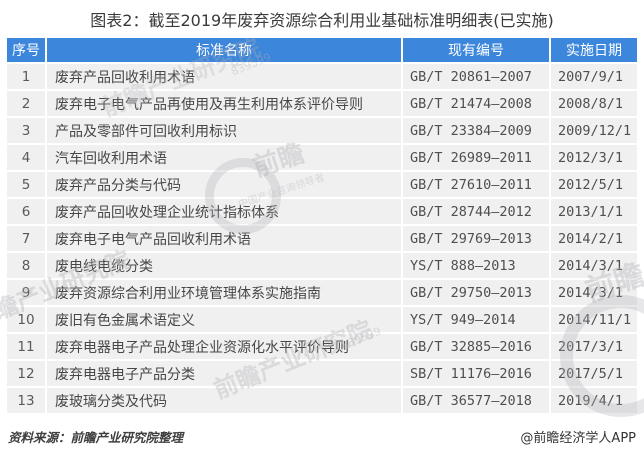  Describe the element at coordinates (322, 20) in the screenshot. I see `figure-title: 图表2：截至2019年废弃资源综合利用业基础标准明细表(已实施)` at that location.